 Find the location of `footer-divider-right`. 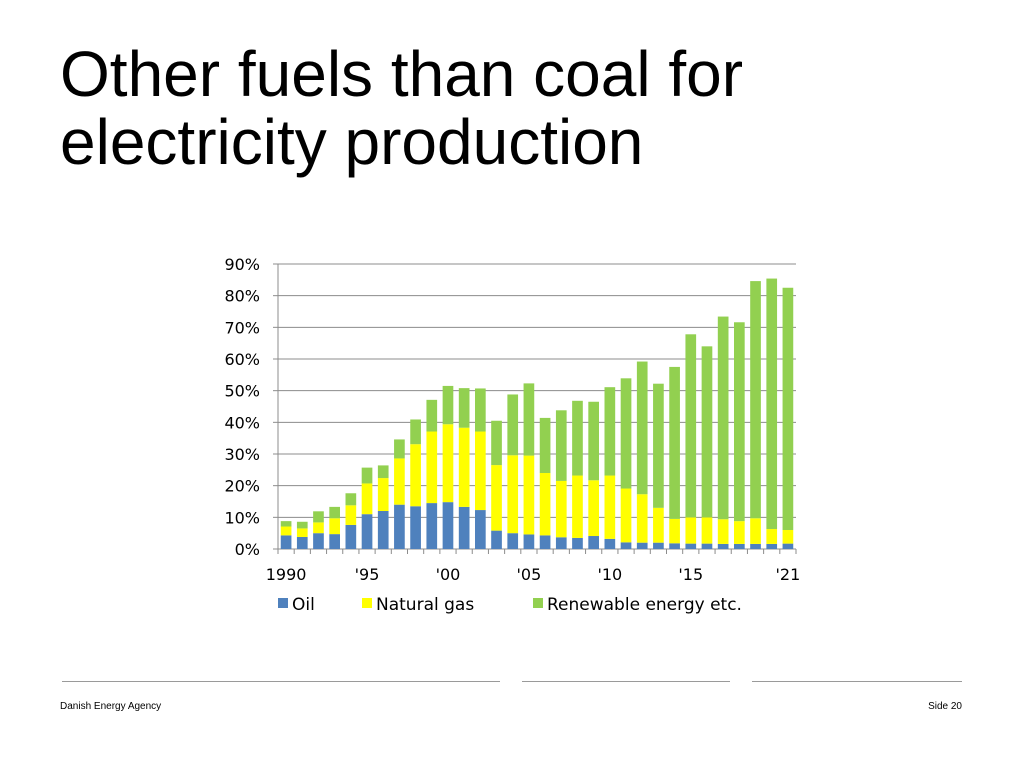

footer-divider-right is located at coordinates (857, 681).